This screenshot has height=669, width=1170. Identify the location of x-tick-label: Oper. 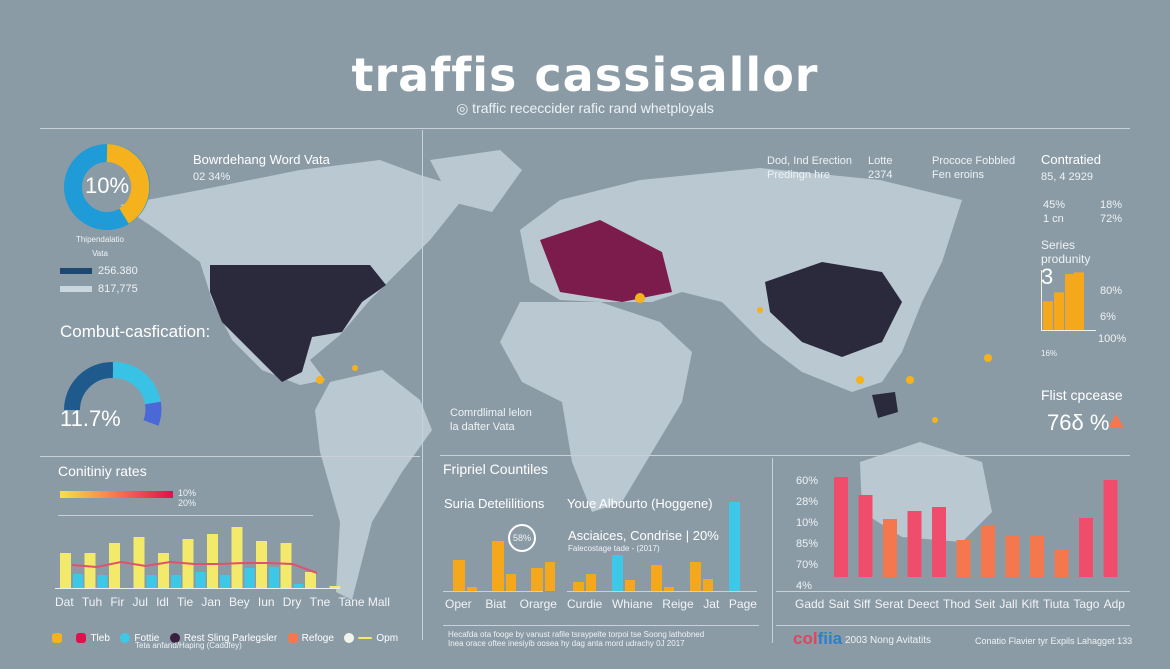
(458, 604).